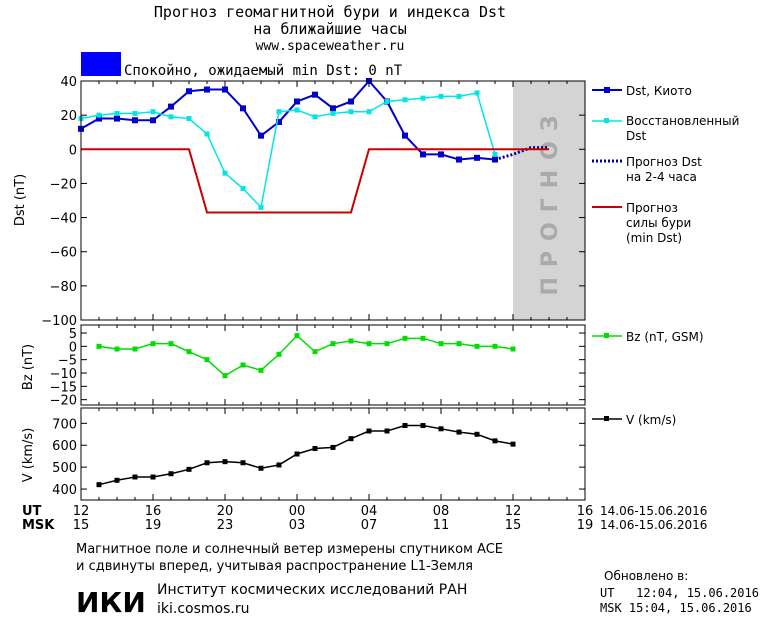 This screenshot has width=760, height=620. I want to click on msk-tick-label: 23, so click(225, 525).